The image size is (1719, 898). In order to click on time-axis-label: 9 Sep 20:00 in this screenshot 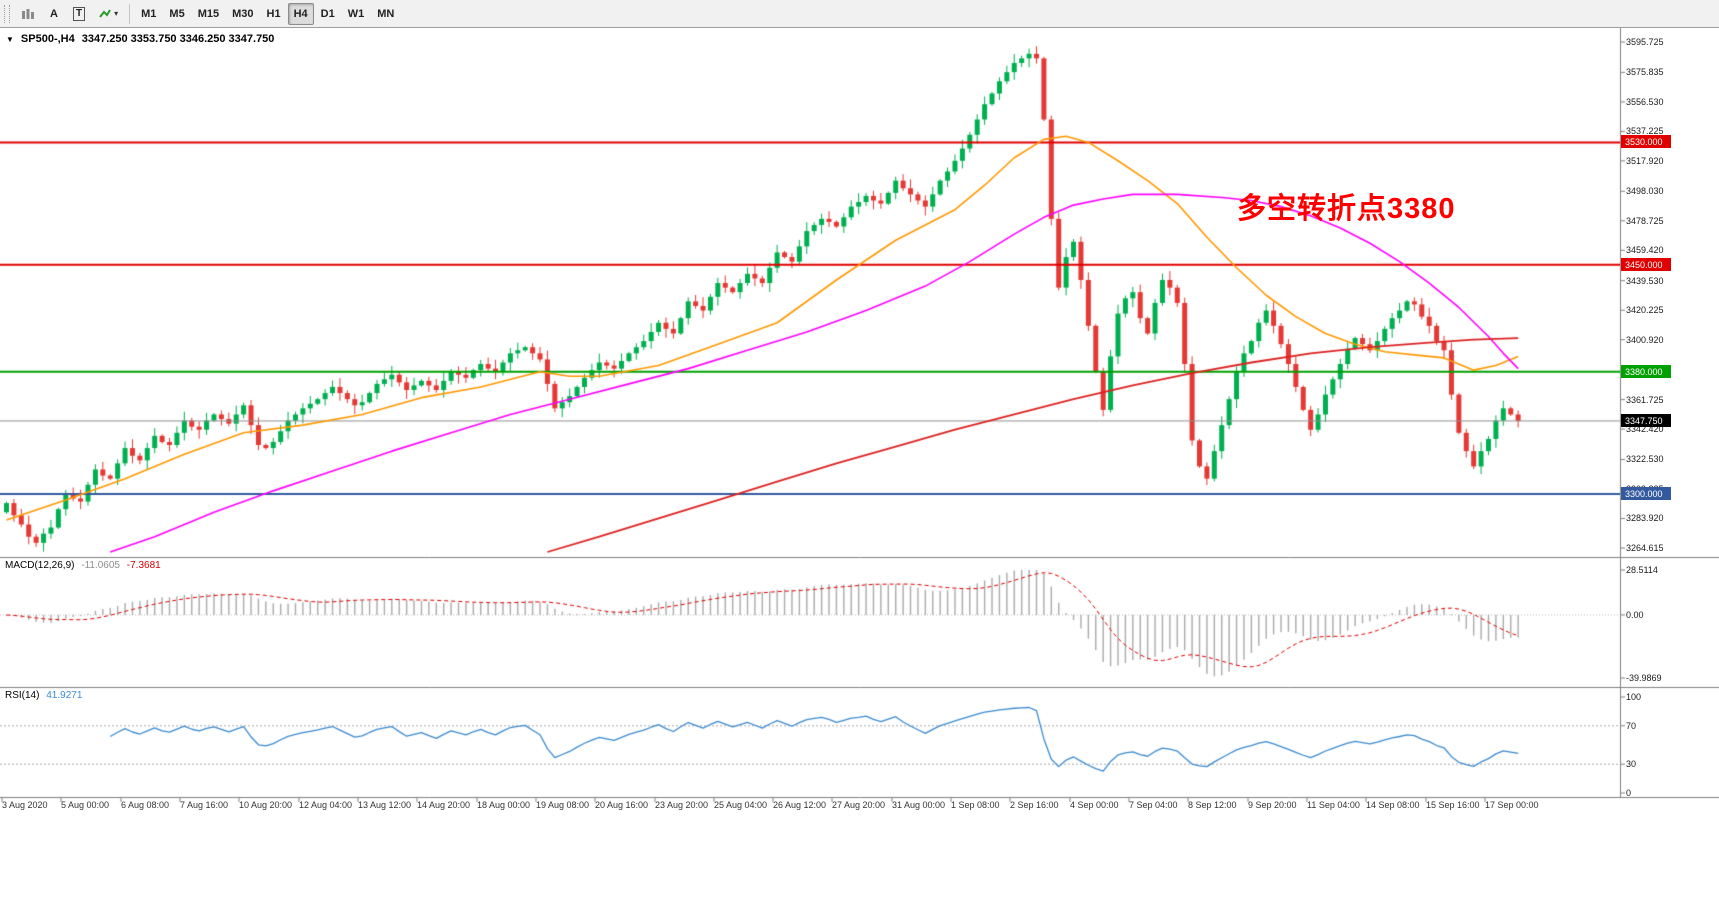, I will do `click(1272, 805)`.